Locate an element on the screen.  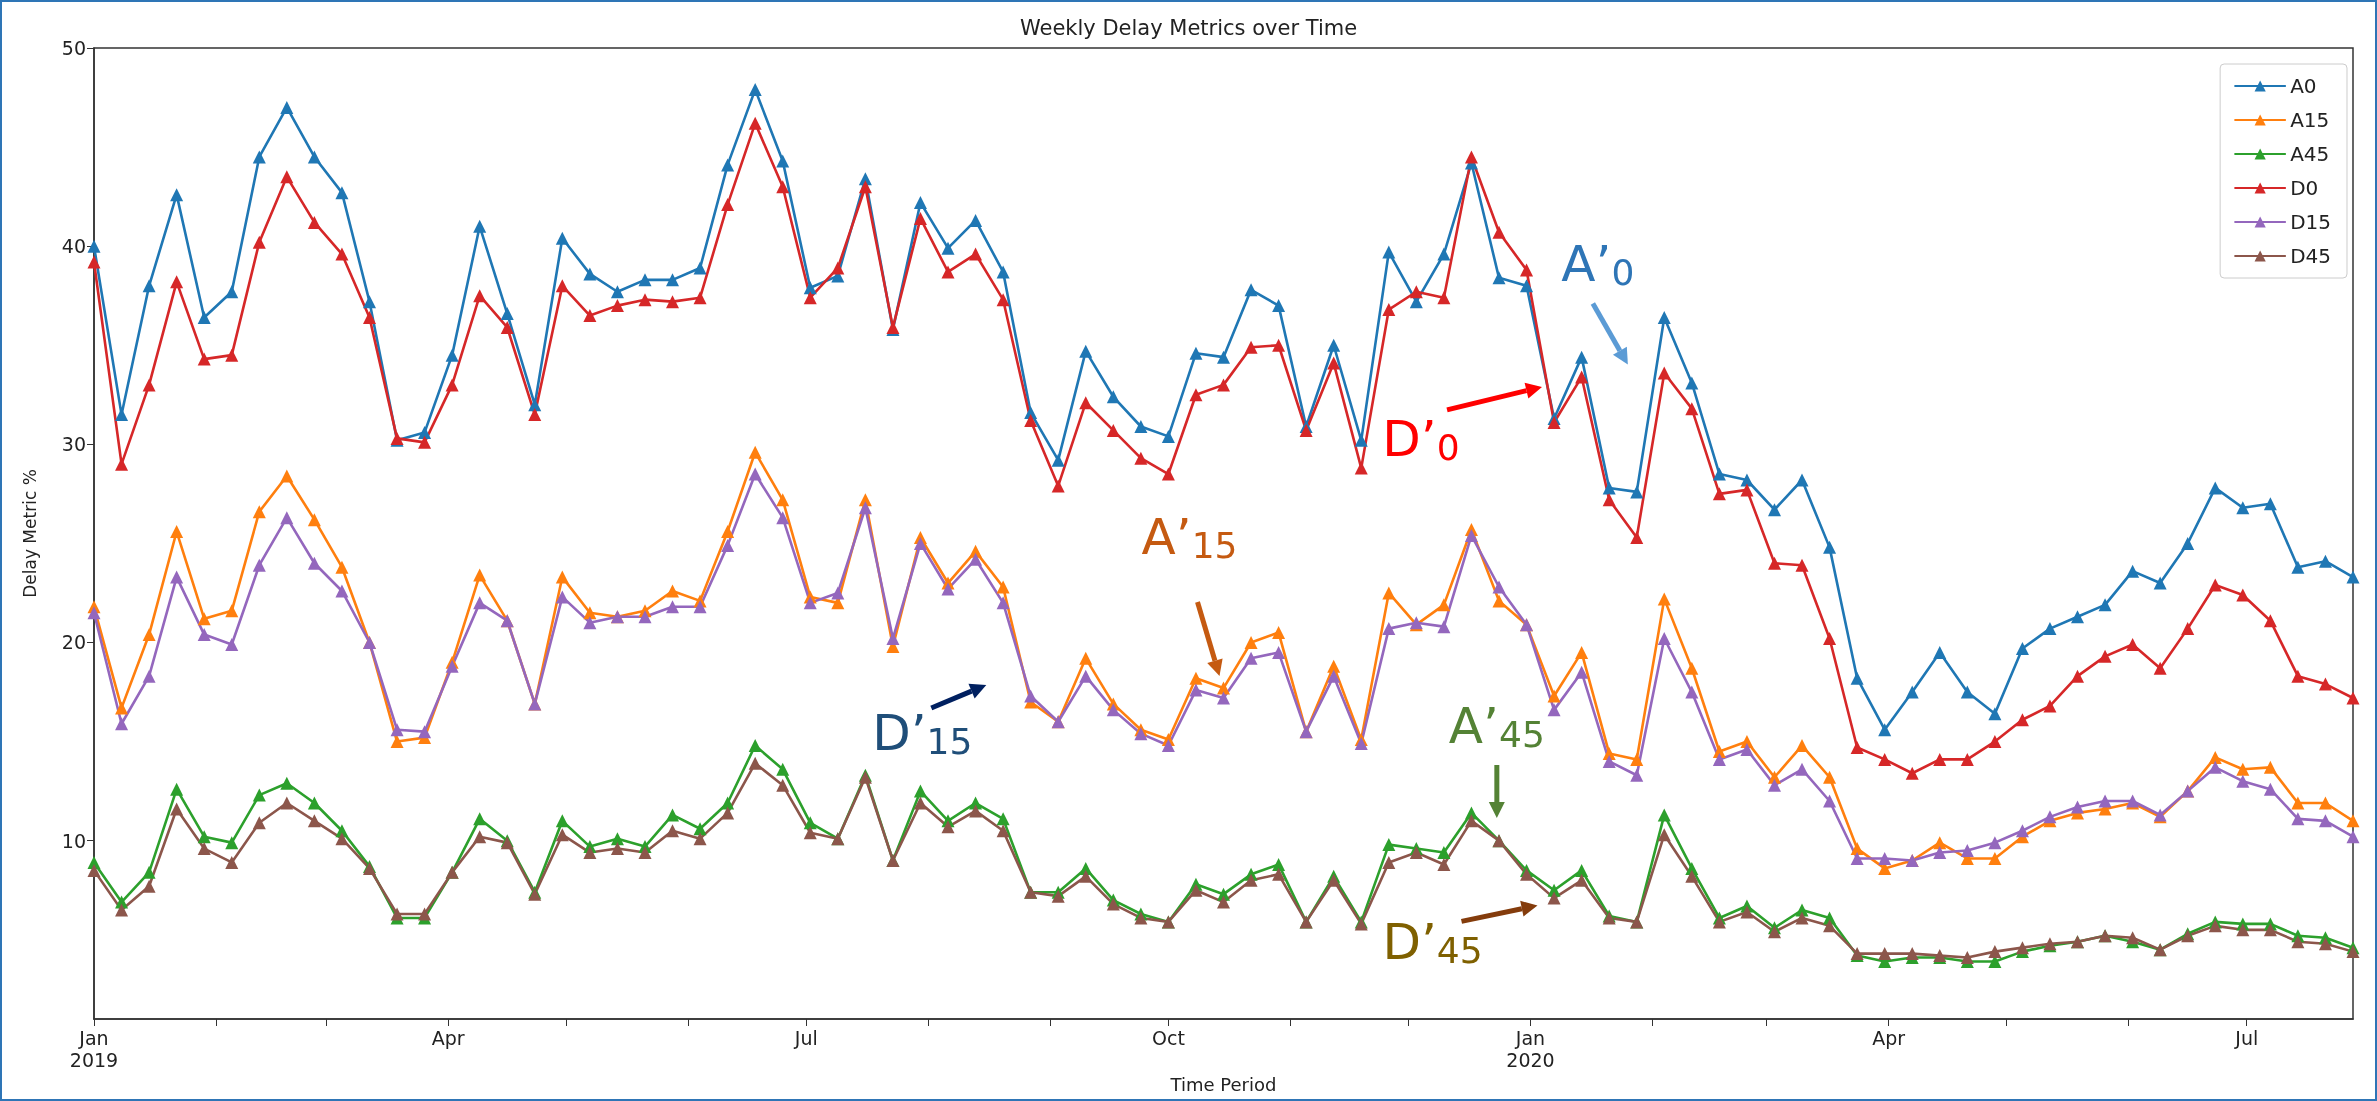
y-axis-title: Delay Metric % is located at coordinates (29, 533).